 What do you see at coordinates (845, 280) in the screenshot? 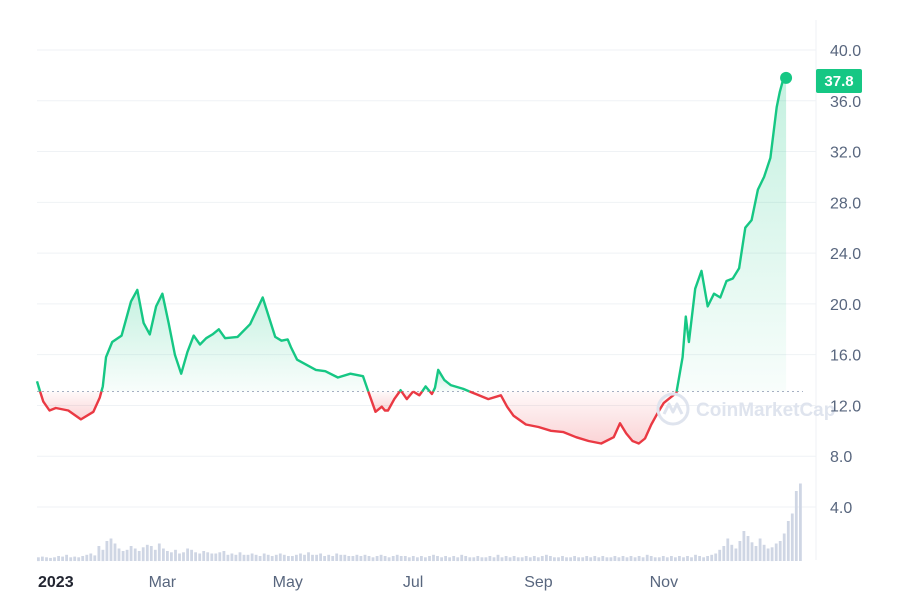
I see `y-axis-ticks: 4.0 8.0 12.0 16.0 20.0 24.0 28.0 32.0 36.0 40.0` at bounding box center [845, 280].